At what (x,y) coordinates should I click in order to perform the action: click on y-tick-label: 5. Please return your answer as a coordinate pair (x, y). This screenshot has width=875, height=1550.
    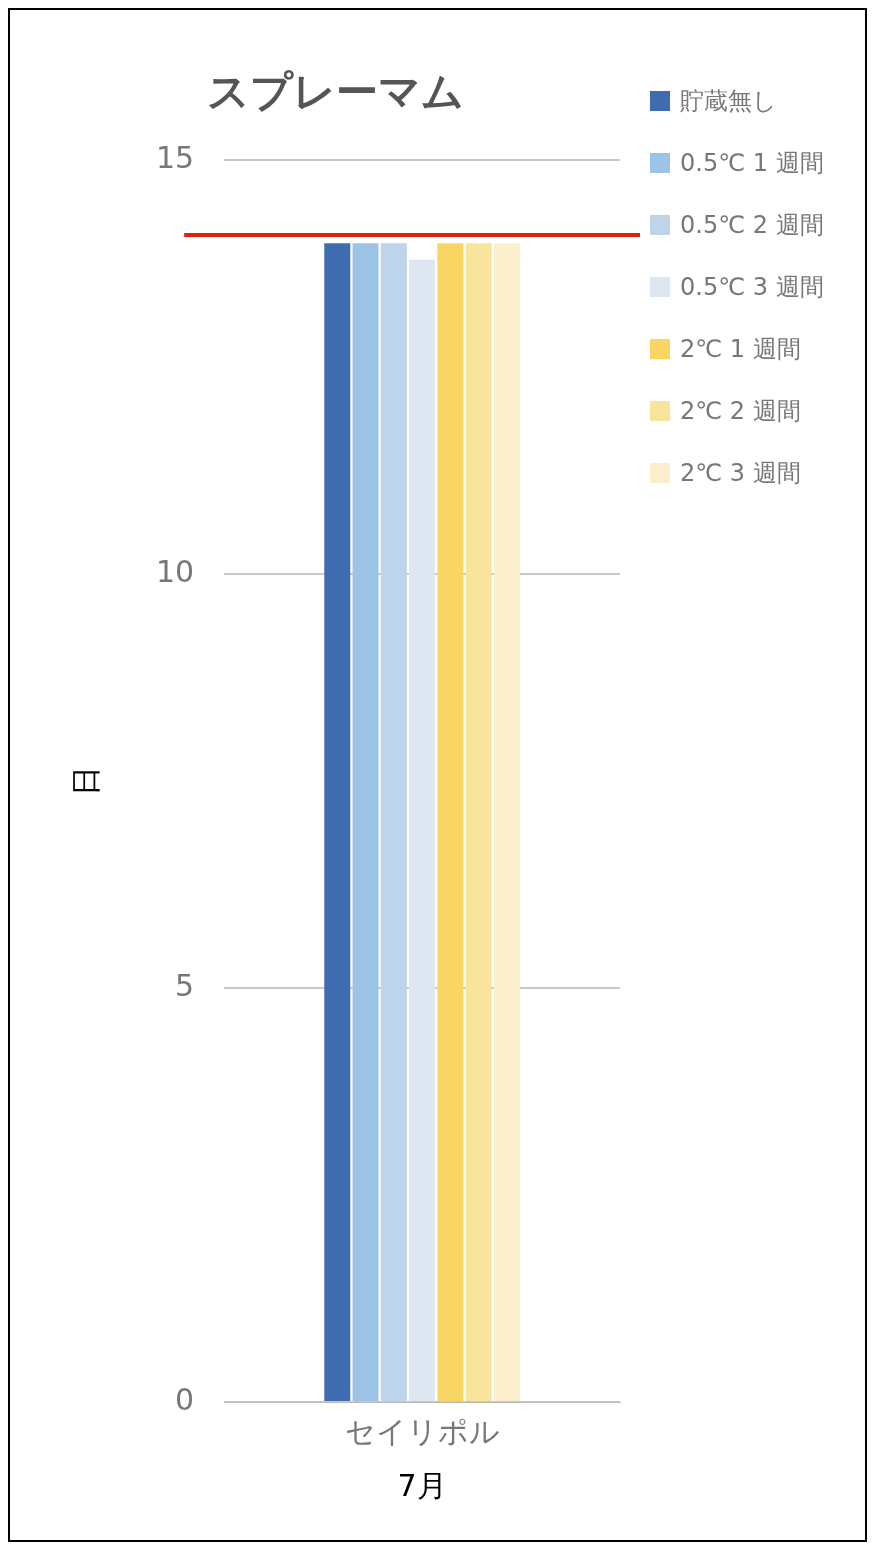
    Looking at the image, I should click on (185, 985).